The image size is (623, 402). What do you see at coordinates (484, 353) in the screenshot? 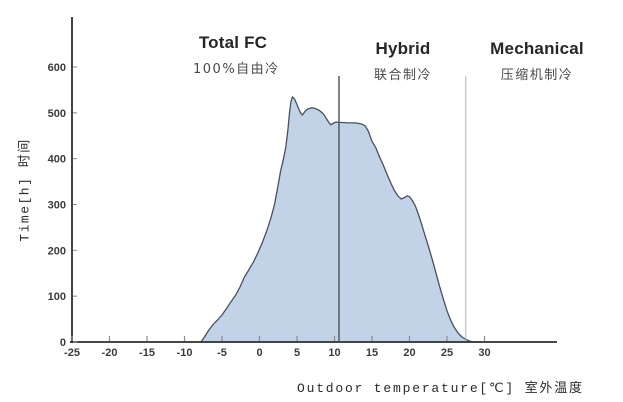
I see `x-tick-label: 30` at bounding box center [484, 353].